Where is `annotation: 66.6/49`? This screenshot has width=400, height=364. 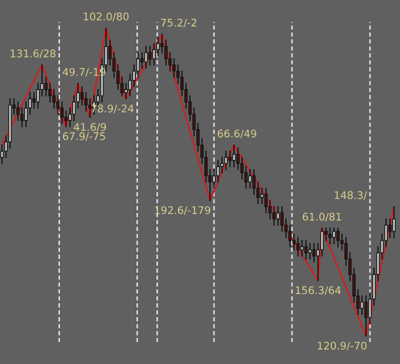
annotation: 66.6/49 is located at coordinates (237, 134).